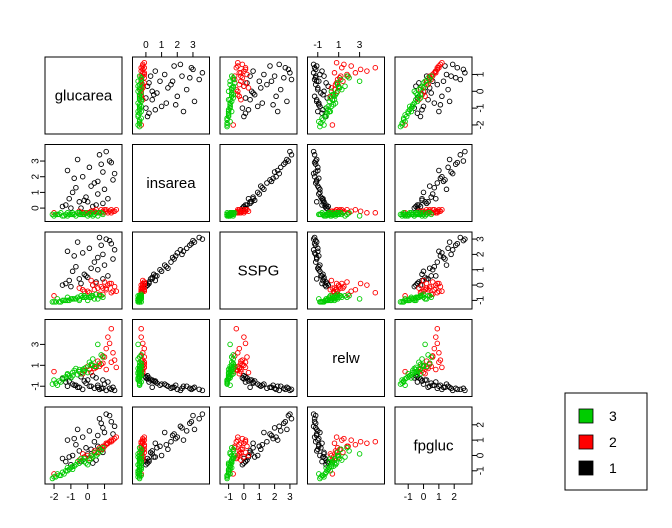 The height and width of the screenshot is (528, 672). What do you see at coordinates (317, 45) in the screenshot?
I see `tick-label-relw: -1` at bounding box center [317, 45].